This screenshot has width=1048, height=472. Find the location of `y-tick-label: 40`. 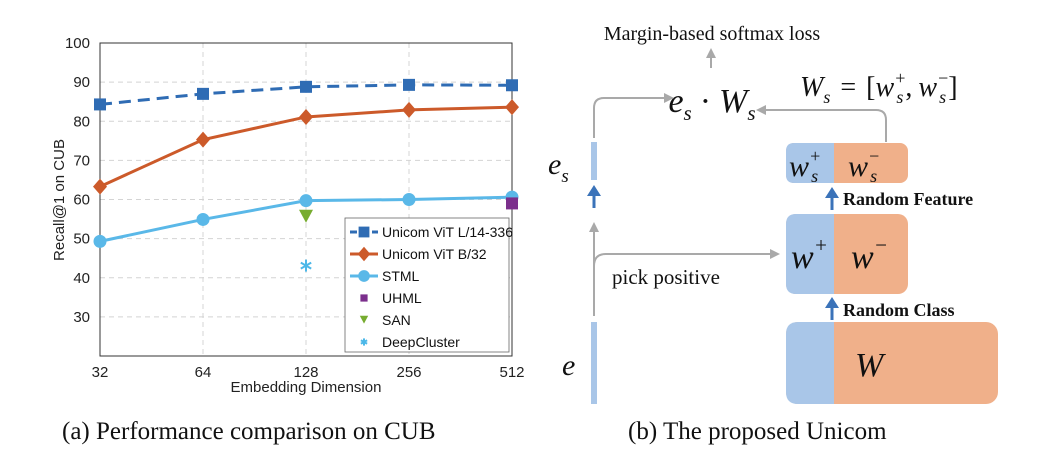

y-tick-label: 40 is located at coordinates (81, 278).